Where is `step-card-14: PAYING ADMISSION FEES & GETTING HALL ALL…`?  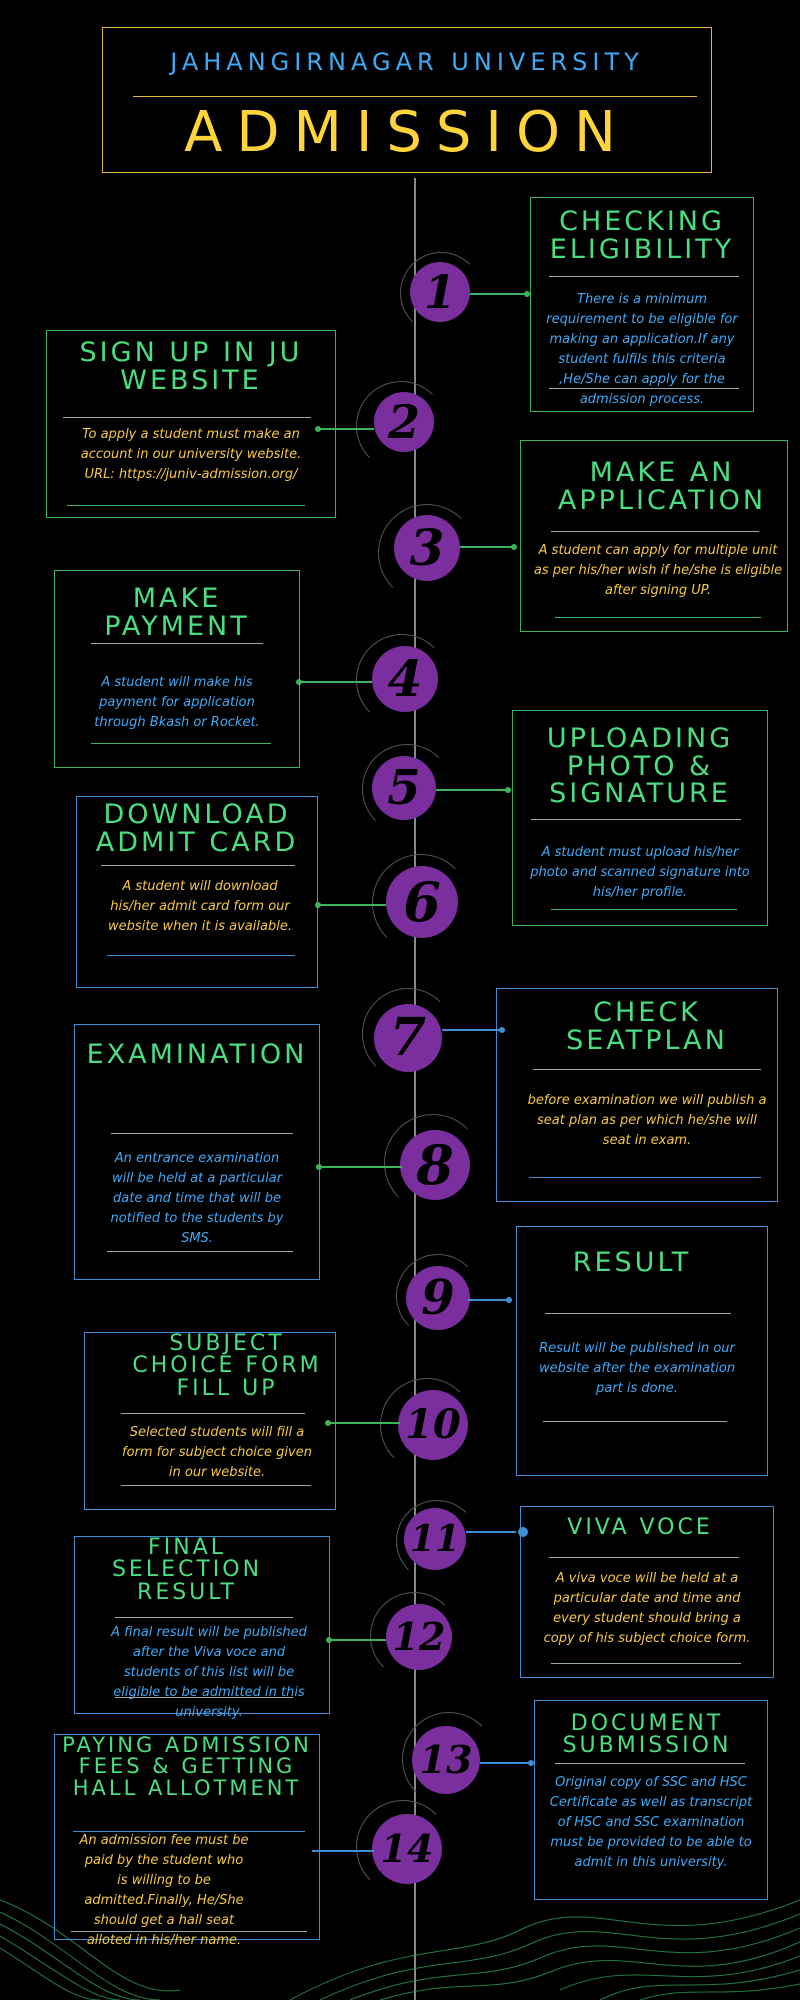
step-card-14: PAYING ADMISSION FEES & GETTING HALL ALL… is located at coordinates (187, 1840).